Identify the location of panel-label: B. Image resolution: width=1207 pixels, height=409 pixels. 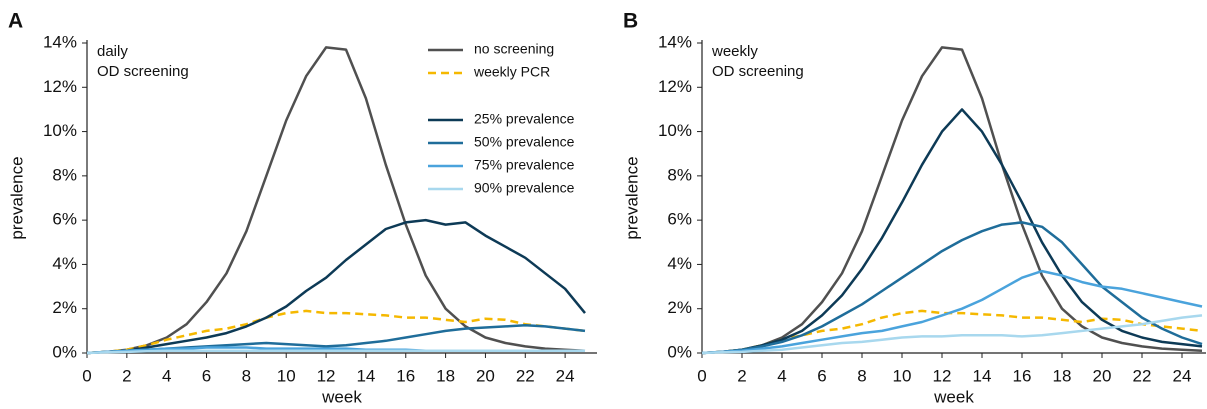
(630, 21).